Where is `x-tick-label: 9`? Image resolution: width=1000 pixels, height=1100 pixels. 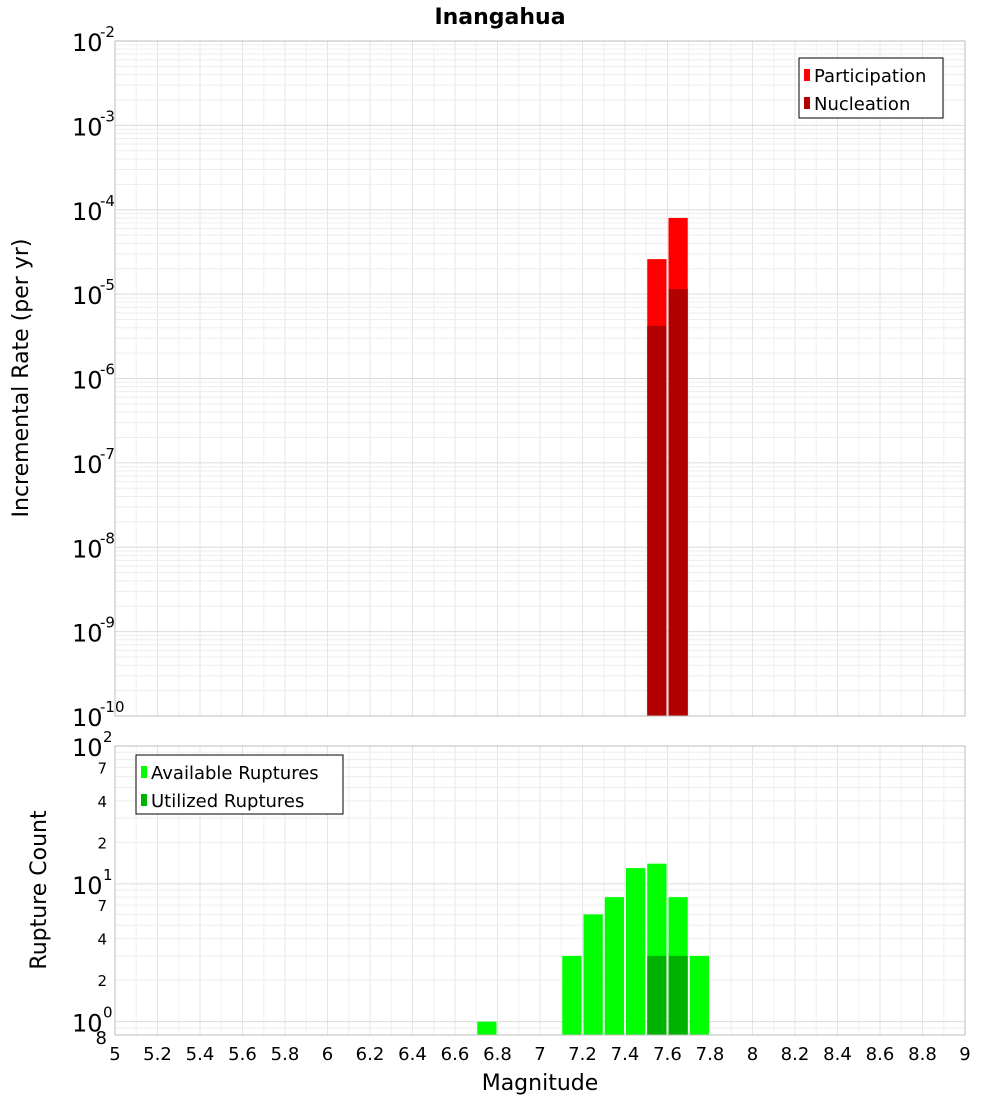
x-tick-label: 9 is located at coordinates (964, 1054).